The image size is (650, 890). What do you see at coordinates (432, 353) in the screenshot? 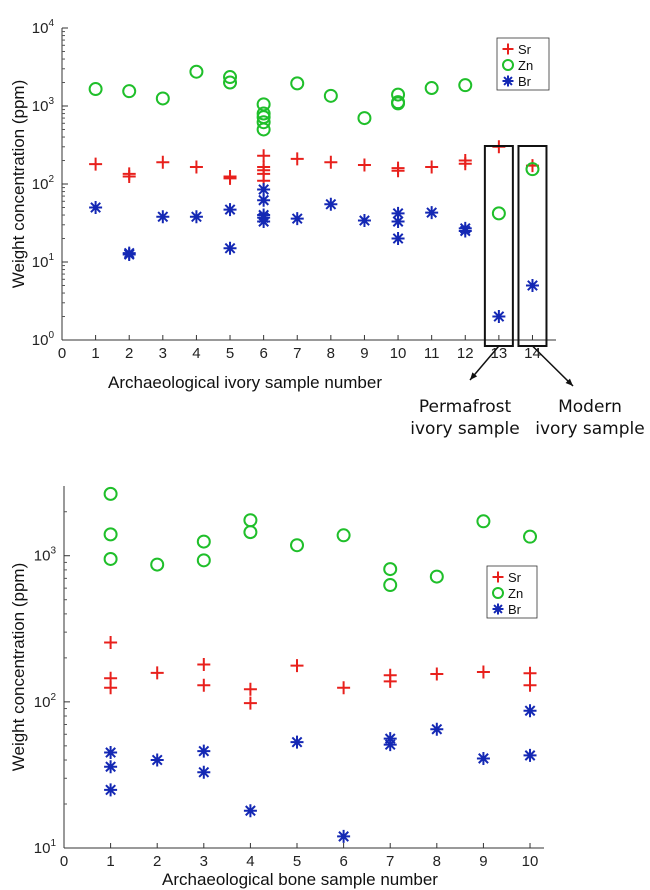
I see `x-tick-label: 11` at bounding box center [432, 353].